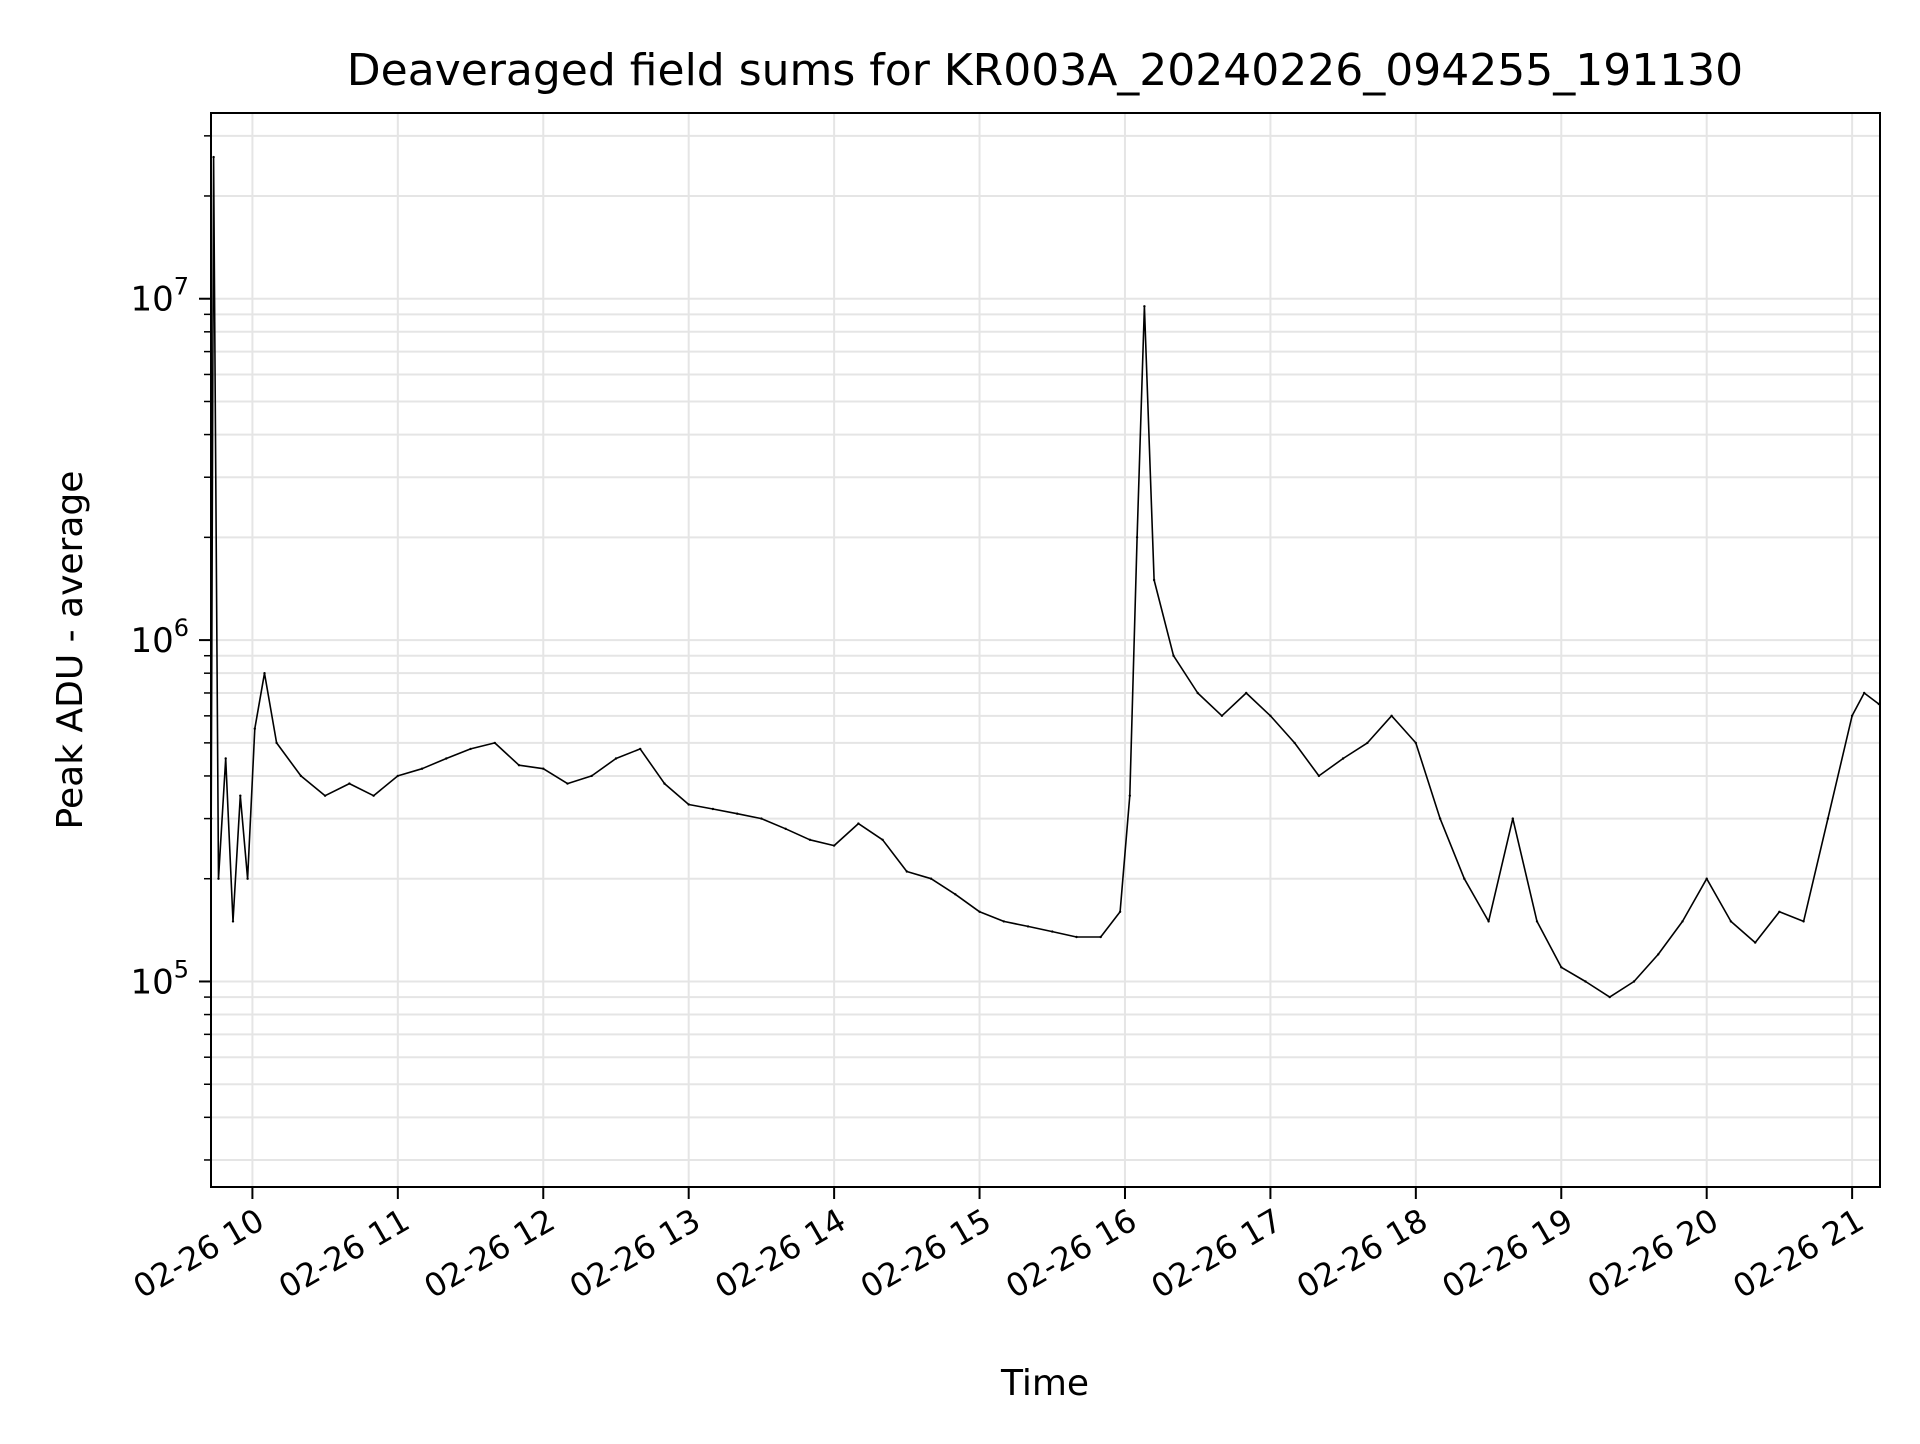 This screenshot has height=1444, width=1920. I want to click on y-tick-exponent: 6, so click(181, 628).